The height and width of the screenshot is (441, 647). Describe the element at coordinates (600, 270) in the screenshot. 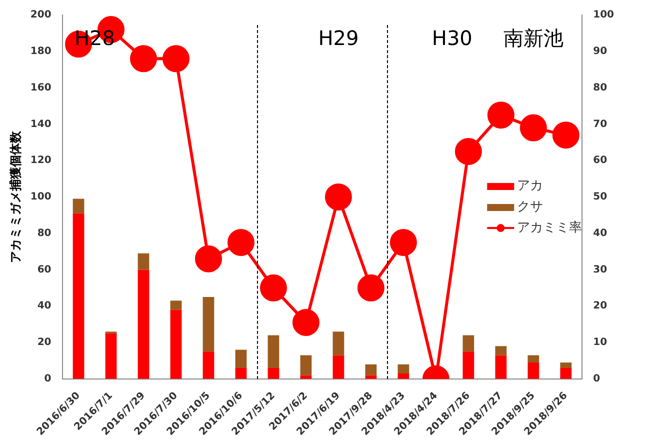

I see `y2-tick-label: 30` at that location.